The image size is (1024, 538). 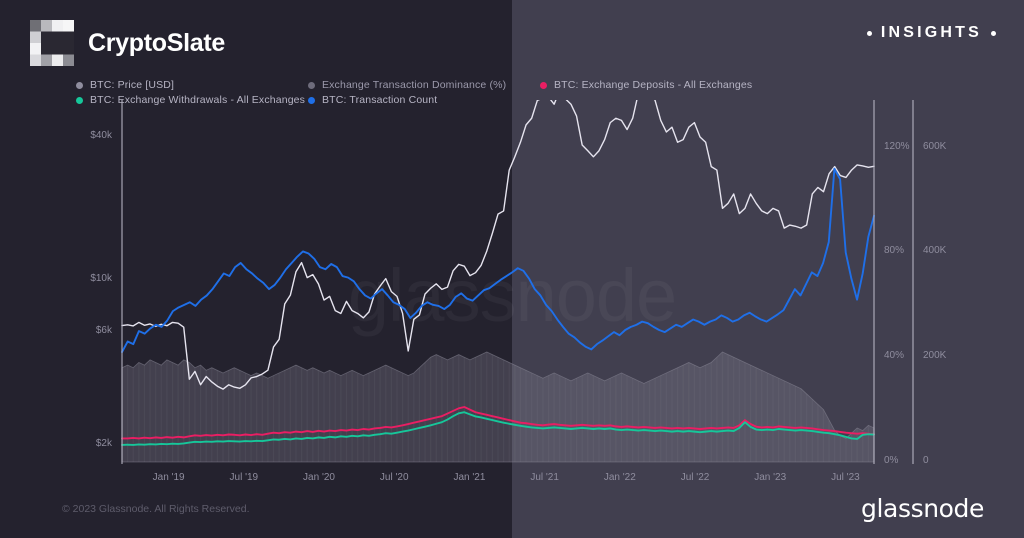 I want to click on x-tick-label: Jul '23, so click(x=845, y=477).